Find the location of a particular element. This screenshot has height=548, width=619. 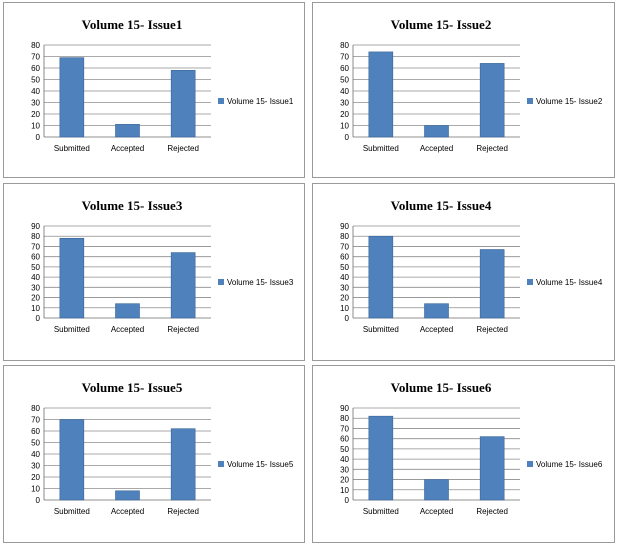

legend-label: Volume 15- Issue2 is located at coordinates (569, 101).